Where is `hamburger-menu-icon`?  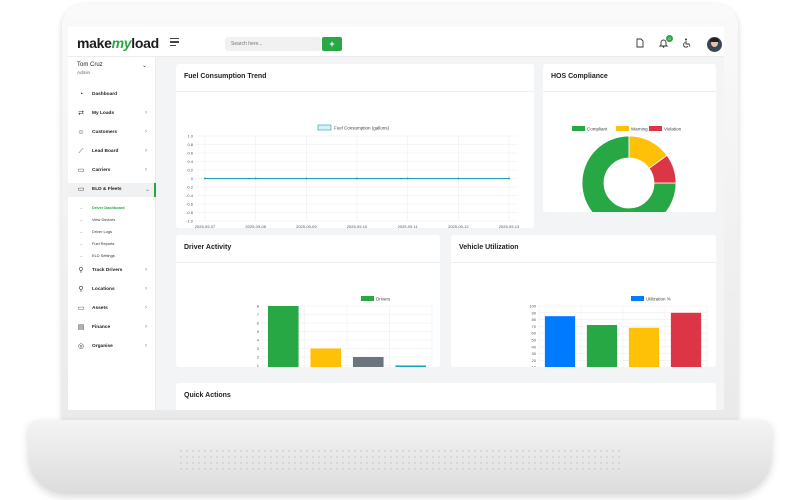
hamburger-menu-icon is located at coordinates (174, 43).